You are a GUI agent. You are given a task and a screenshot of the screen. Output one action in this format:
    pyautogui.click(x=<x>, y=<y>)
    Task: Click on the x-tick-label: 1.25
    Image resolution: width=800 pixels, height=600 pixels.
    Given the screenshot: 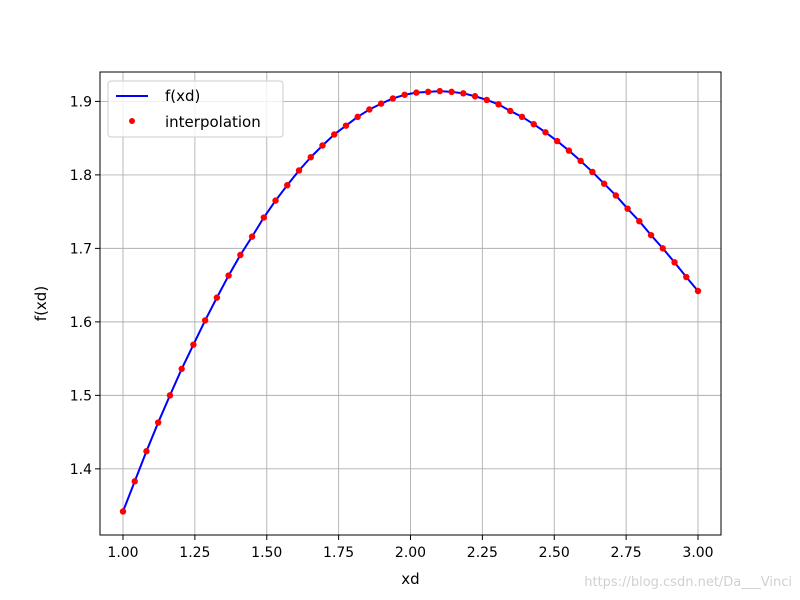 What is the action you would take?
    pyautogui.click(x=194, y=553)
    